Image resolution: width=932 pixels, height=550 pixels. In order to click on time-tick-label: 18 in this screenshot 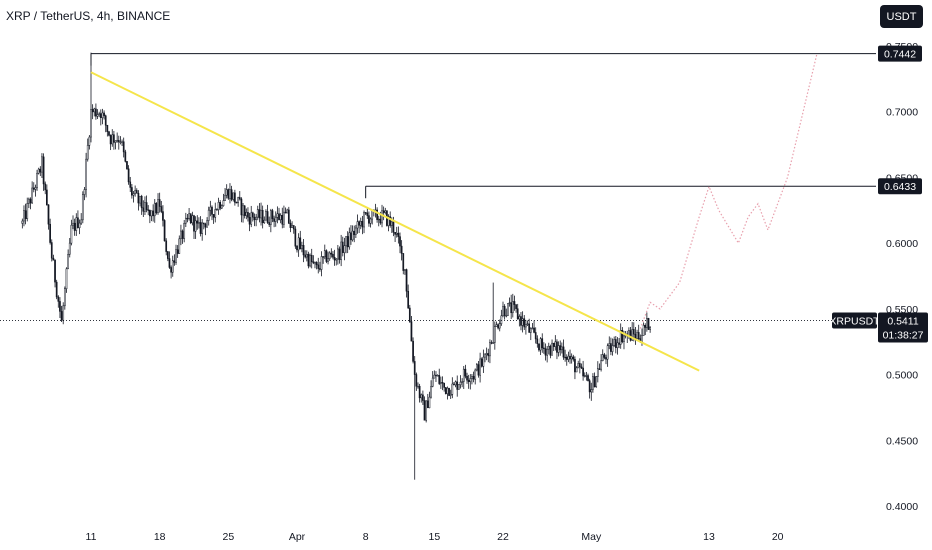, I will do `click(160, 537)`.